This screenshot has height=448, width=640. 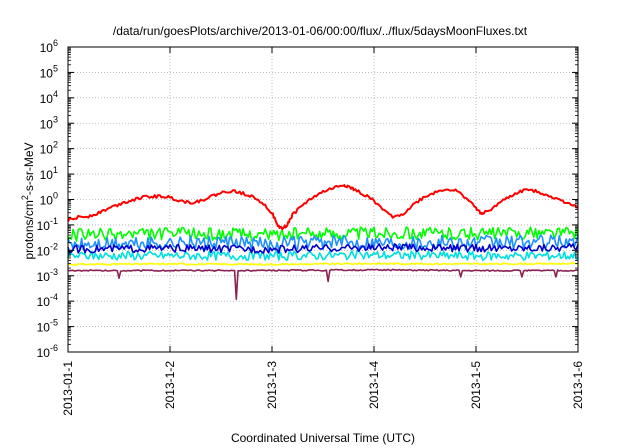 What do you see at coordinates (374, 385) in the screenshot?
I see `x-tick-label: 2013-1-4` at bounding box center [374, 385].